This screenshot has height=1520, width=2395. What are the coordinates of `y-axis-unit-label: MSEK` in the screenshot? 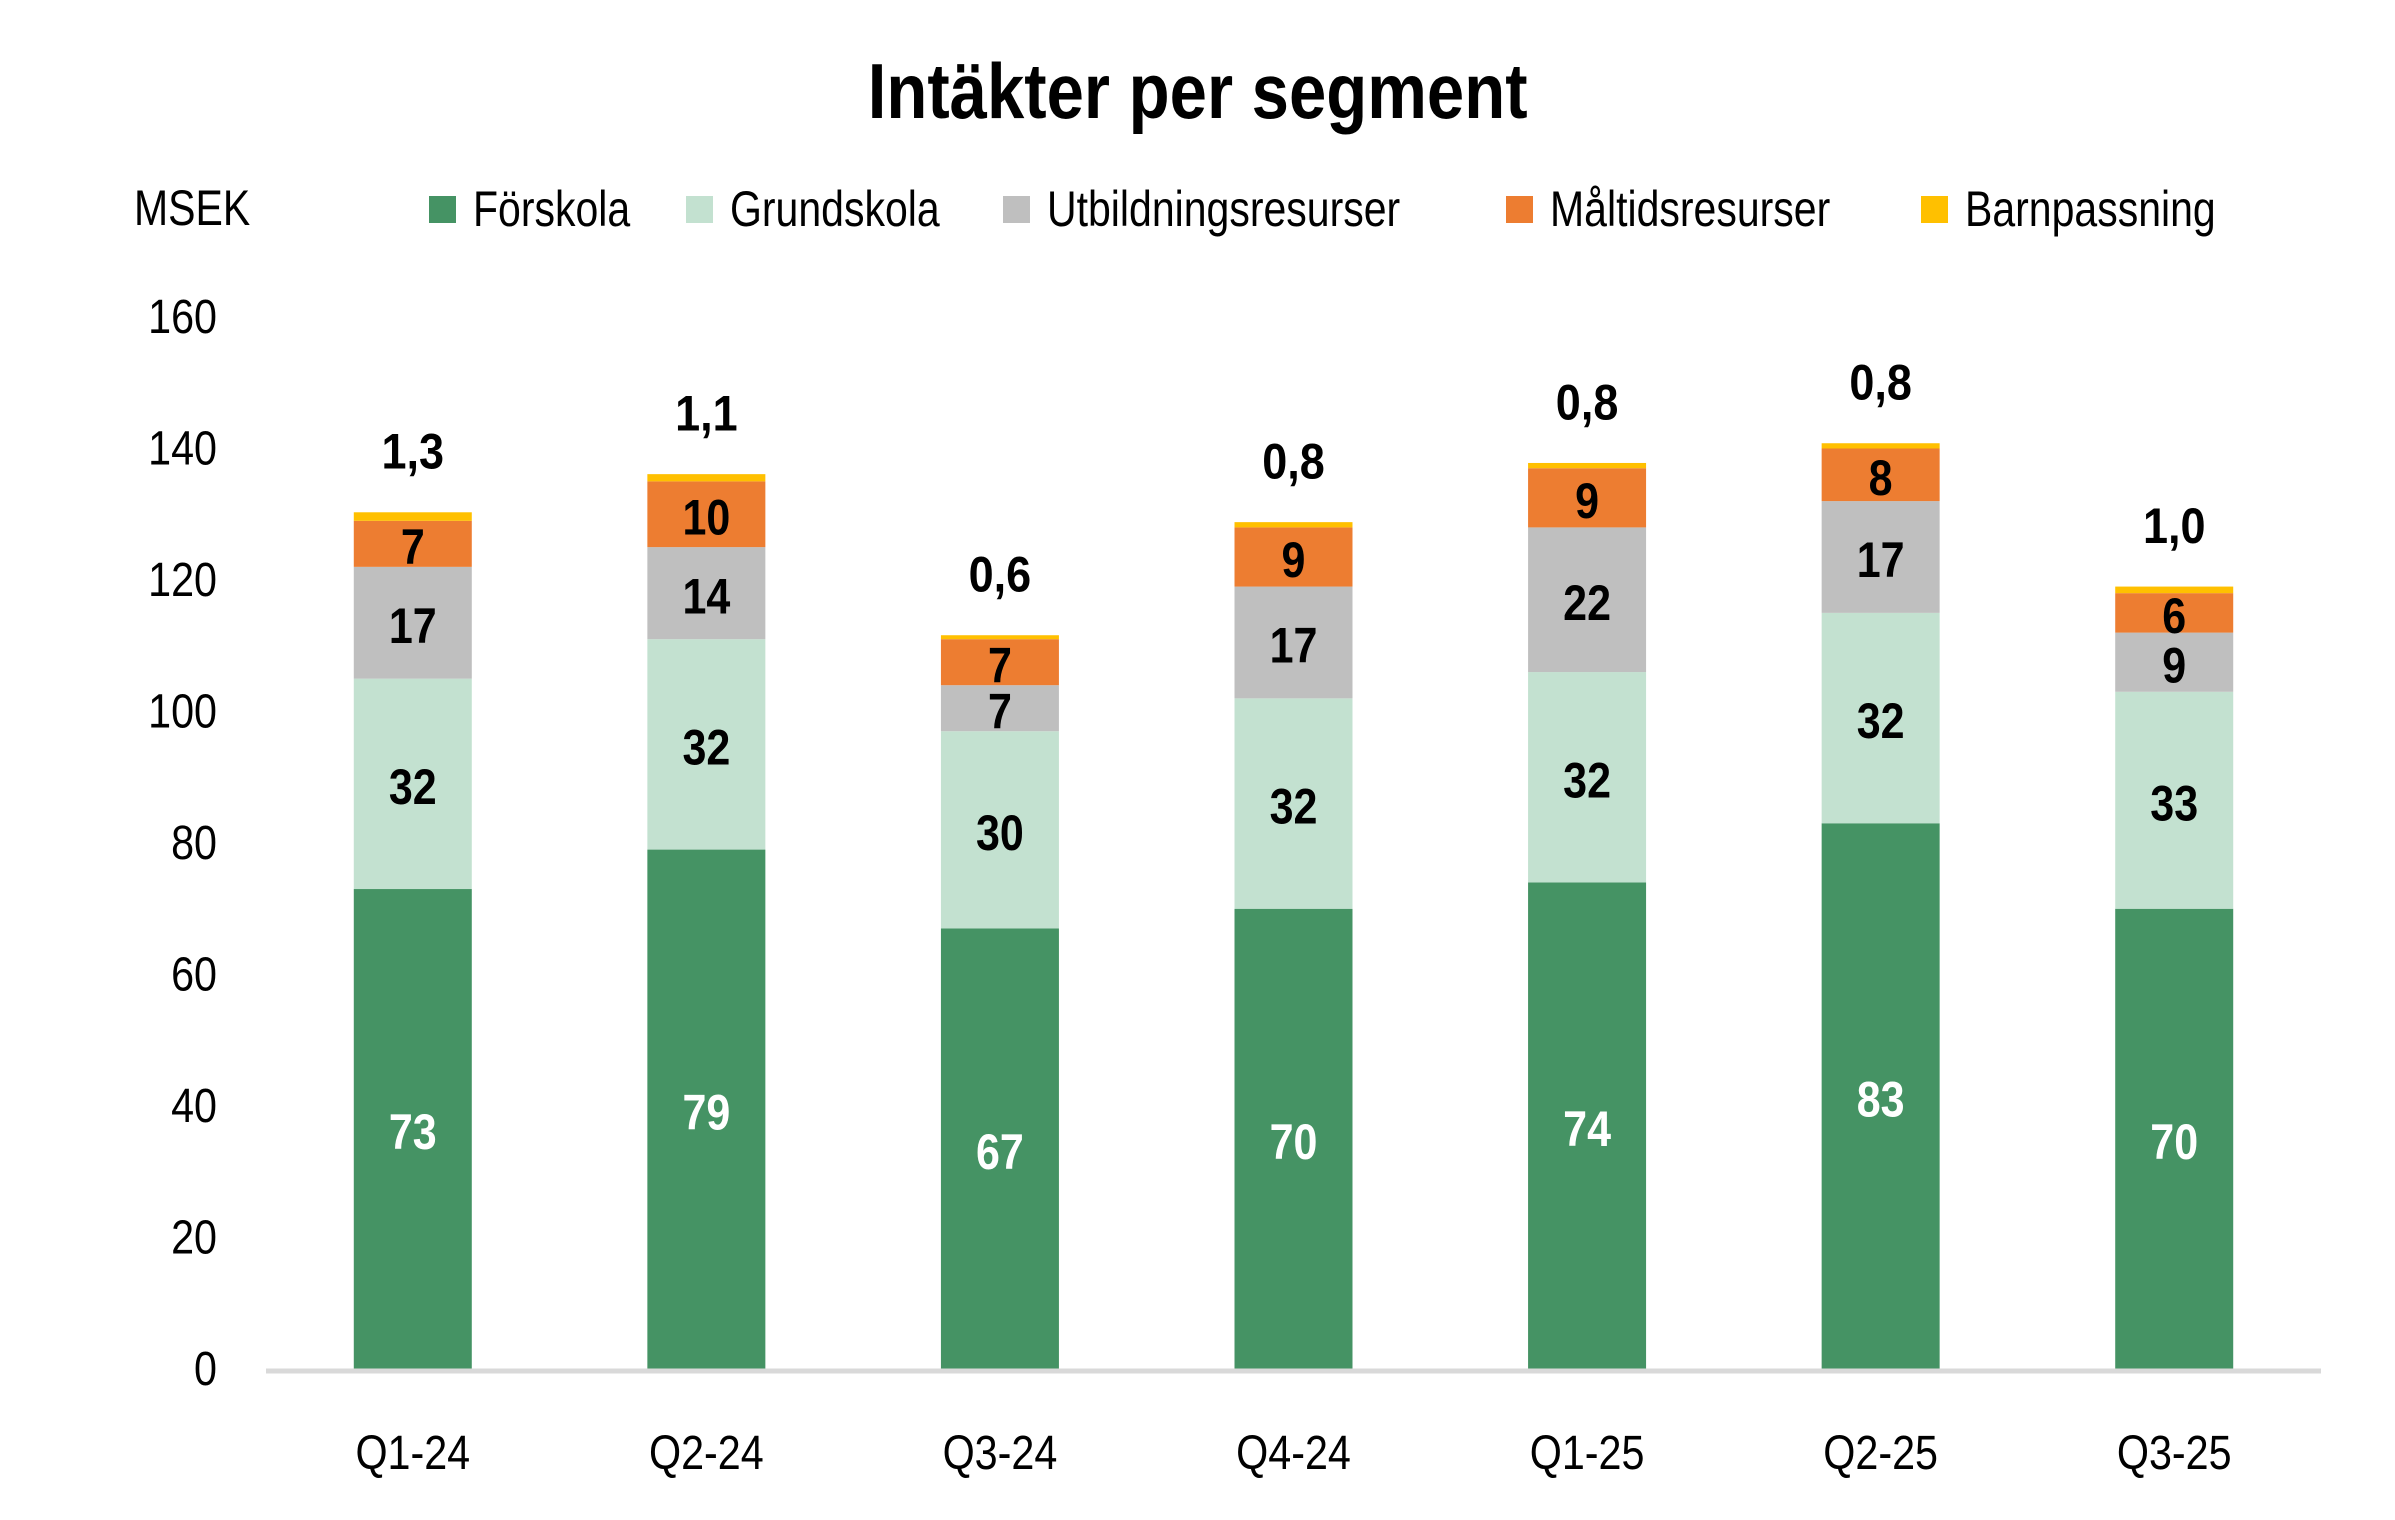 It's located at (192, 208).